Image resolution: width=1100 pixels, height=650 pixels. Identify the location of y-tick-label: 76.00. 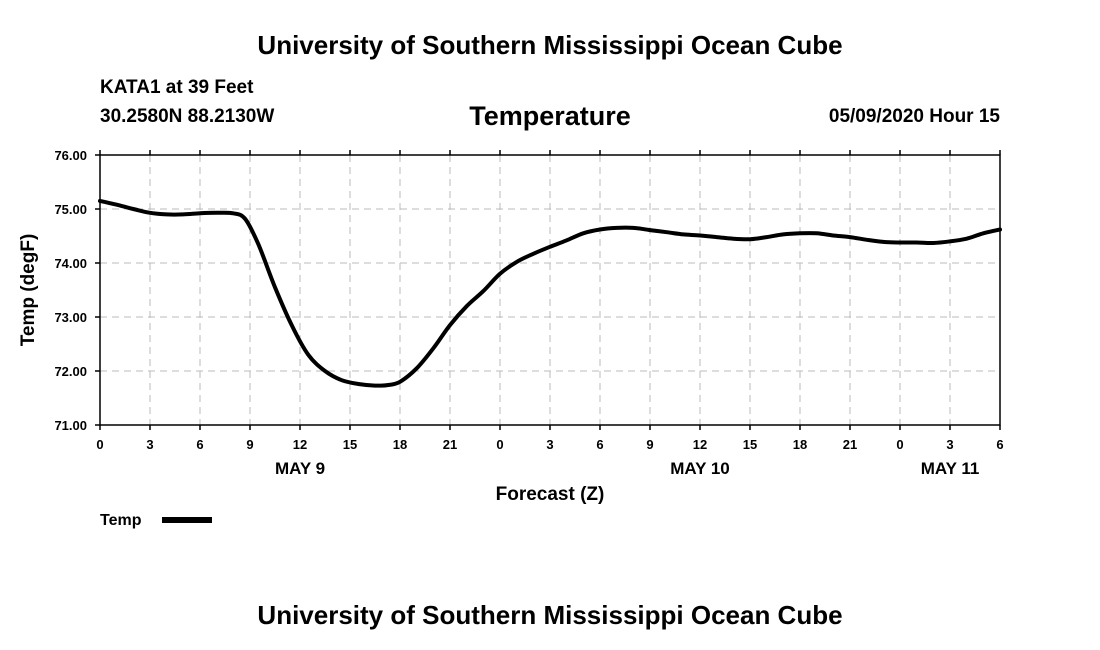
(70, 155).